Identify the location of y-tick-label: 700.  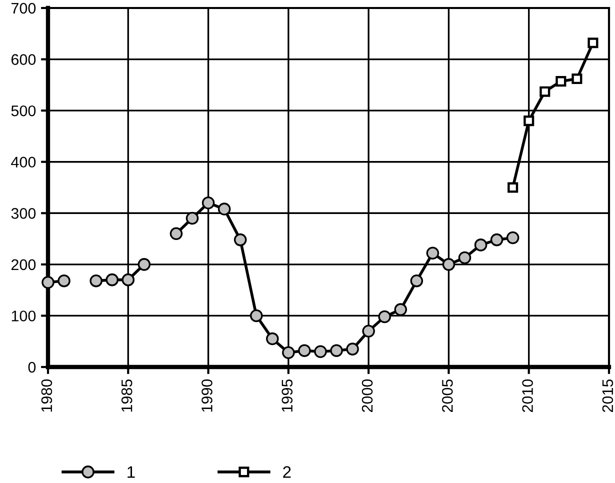
(23, 8).